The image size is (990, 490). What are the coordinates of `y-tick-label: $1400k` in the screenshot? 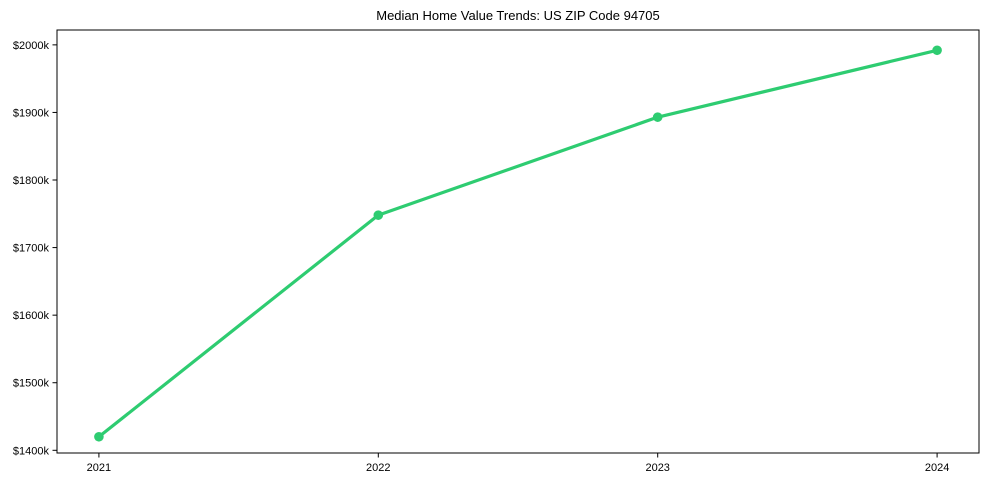 It's located at (31, 451).